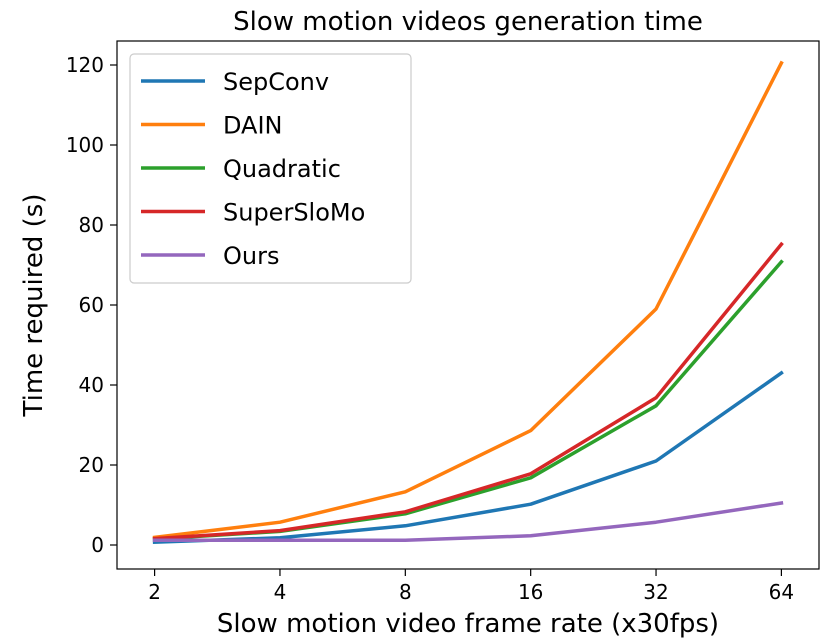 This screenshot has height=644, width=831. Describe the element at coordinates (91, 225) in the screenshot. I see `y-tick-label: 80` at that location.